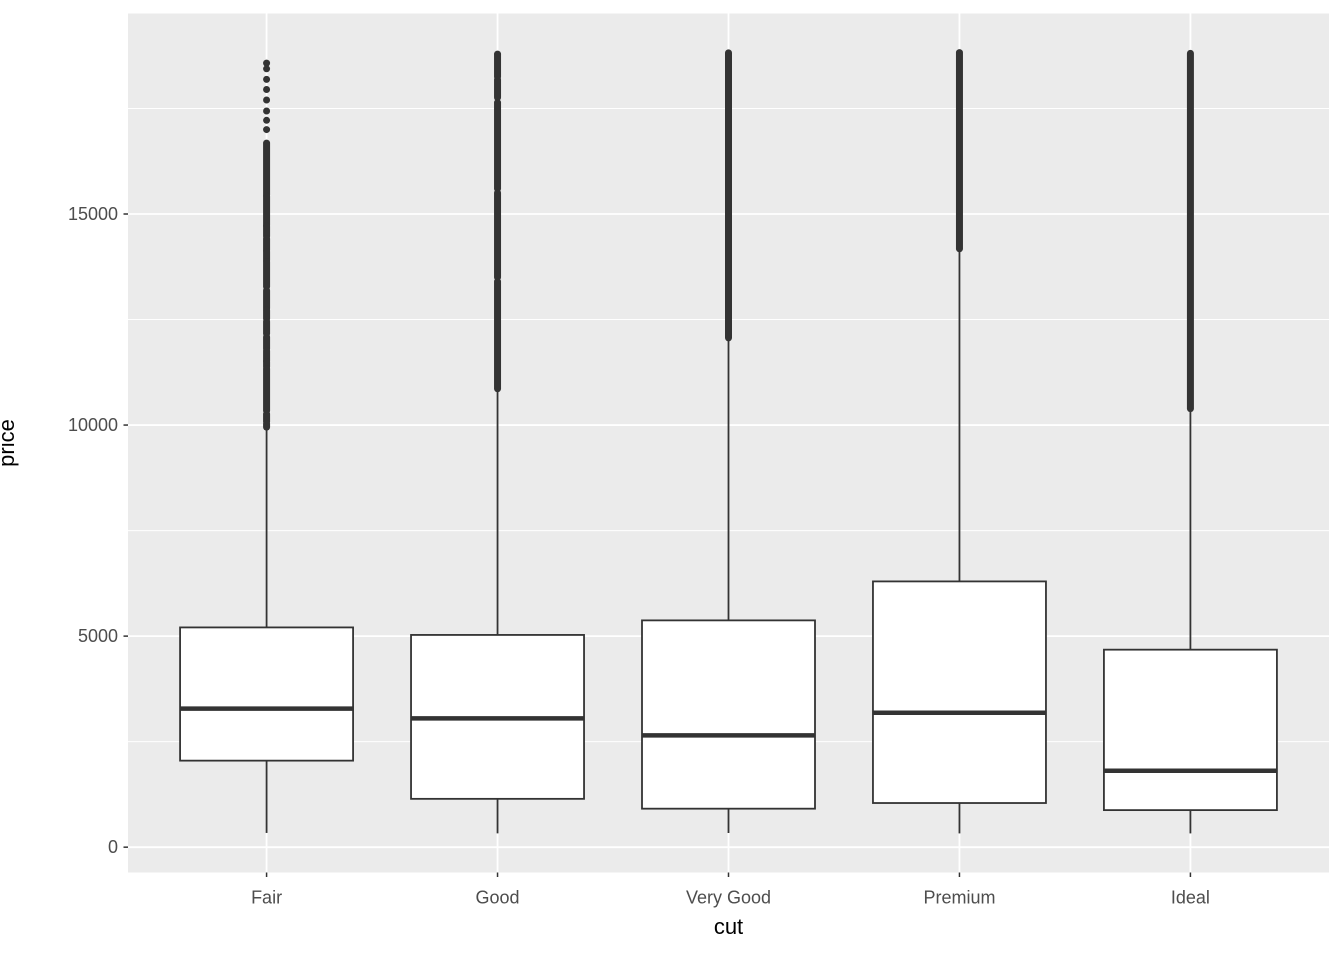 The image size is (1344, 960). What do you see at coordinates (498, 898) in the screenshot?
I see `x-tick-label: Good` at bounding box center [498, 898].